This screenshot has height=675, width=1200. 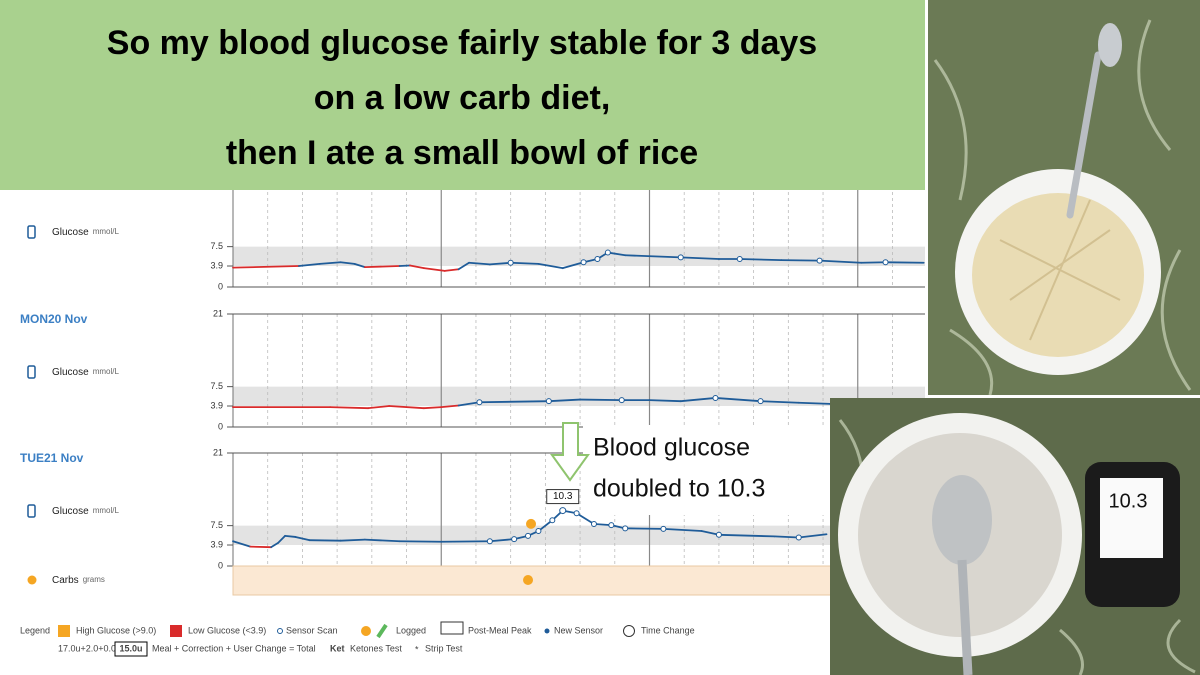 I want to click on strip-key: *, so click(x=417, y=649).